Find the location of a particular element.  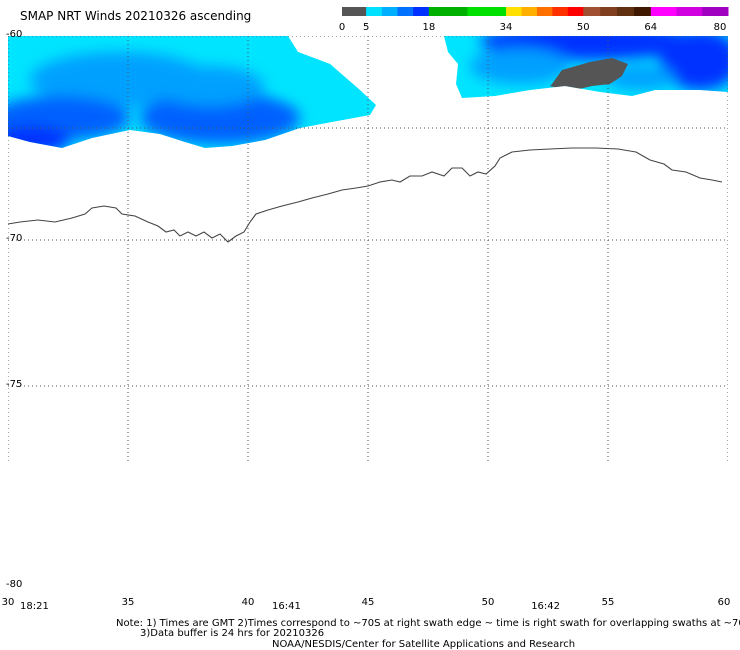

swath-time-label: 16:42 is located at coordinates (545, 606).